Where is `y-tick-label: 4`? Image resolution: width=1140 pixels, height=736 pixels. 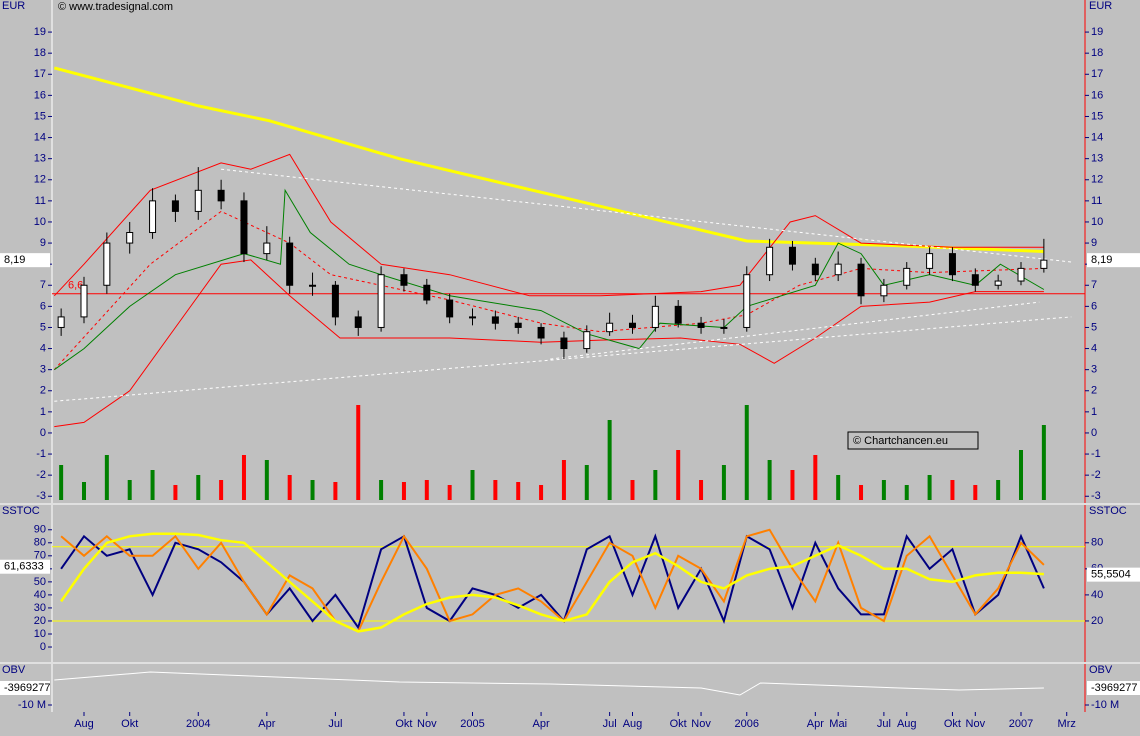
y-tick-label: 4 is located at coordinates (43, 348).